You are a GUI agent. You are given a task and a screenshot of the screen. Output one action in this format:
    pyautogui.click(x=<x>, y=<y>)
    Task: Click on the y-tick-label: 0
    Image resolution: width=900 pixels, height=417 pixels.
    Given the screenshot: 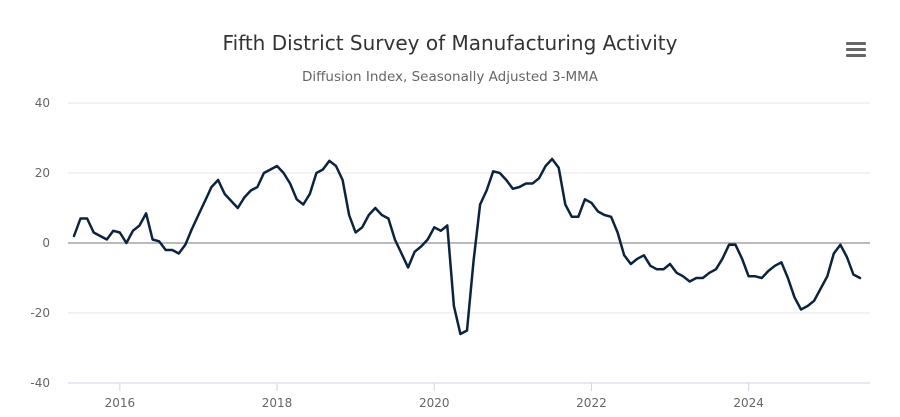 What is the action you would take?
    pyautogui.click(x=46, y=243)
    